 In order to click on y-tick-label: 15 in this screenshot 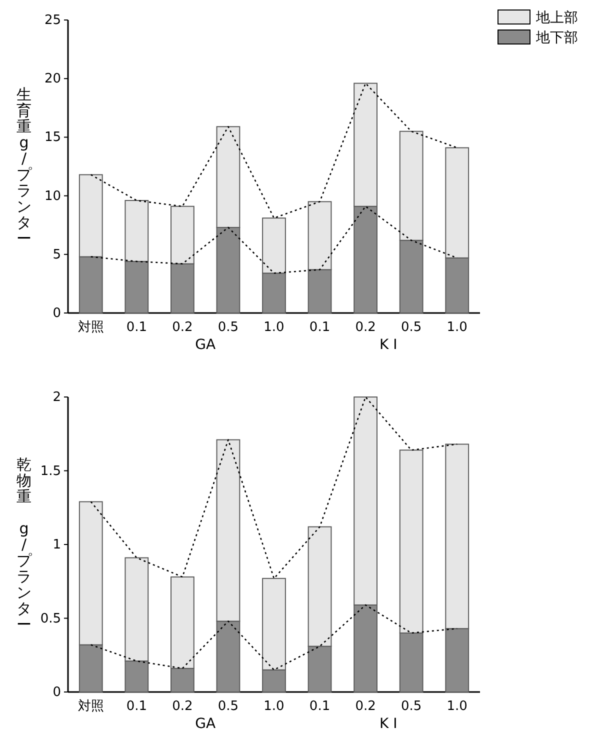, I will do `click(52, 138)`.